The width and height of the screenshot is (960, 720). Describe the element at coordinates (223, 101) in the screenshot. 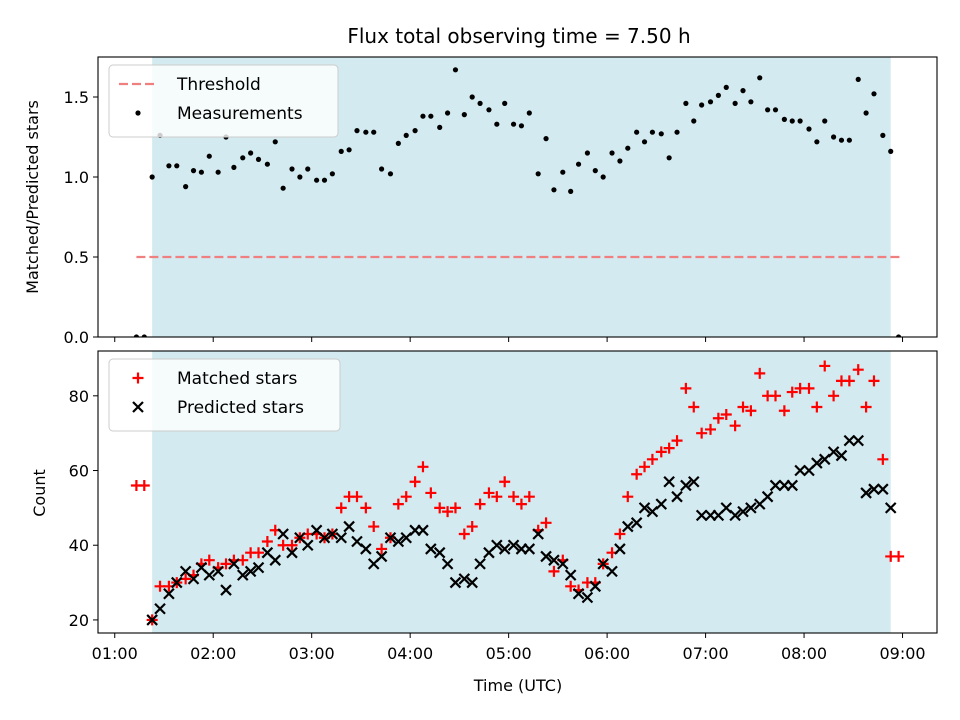

I see `legend-box` at that location.